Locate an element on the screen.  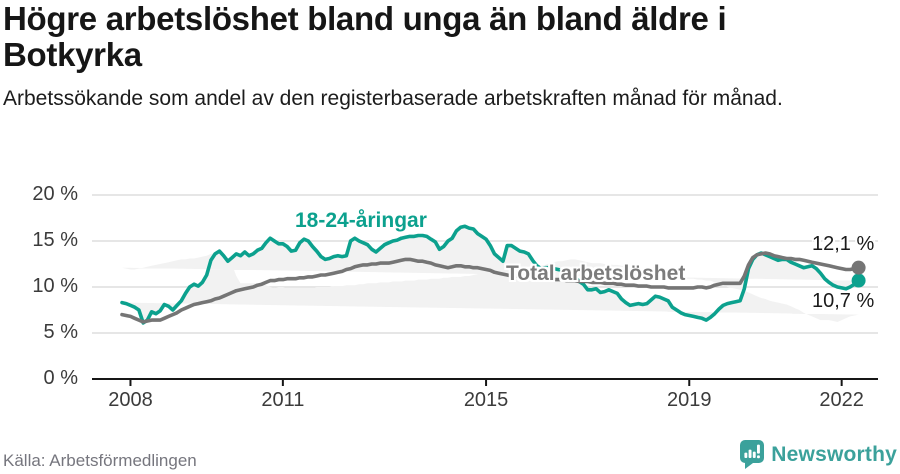
x-axis-label: 2015 is located at coordinates (486, 400).